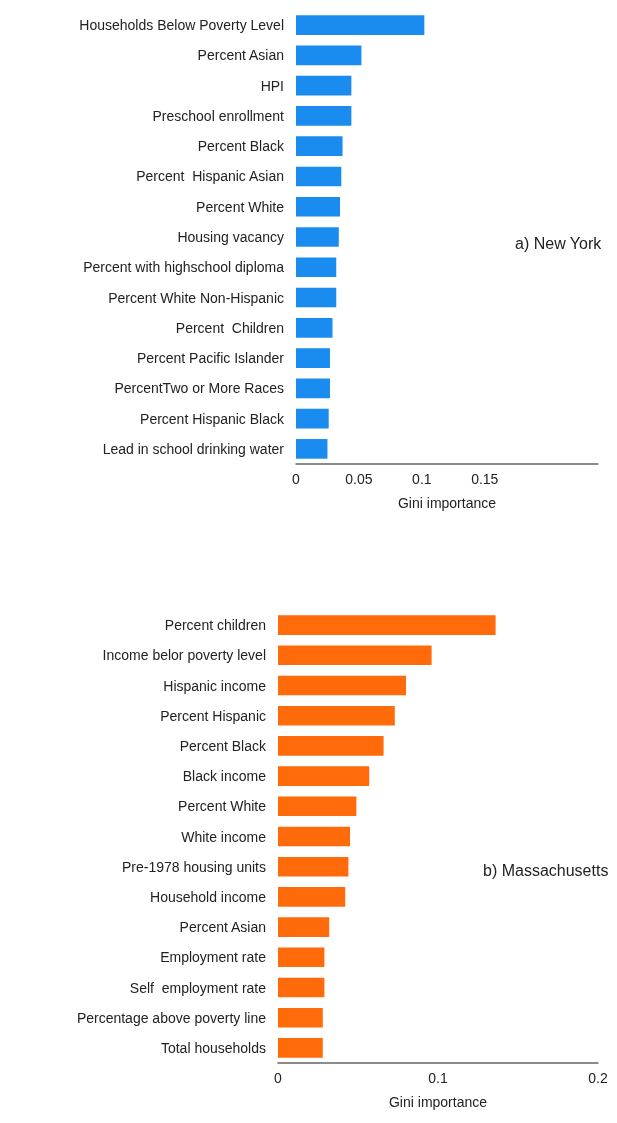 The height and width of the screenshot is (1123, 617). I want to click on y-tick-label: Percent Hispanic Asian, so click(210, 176).